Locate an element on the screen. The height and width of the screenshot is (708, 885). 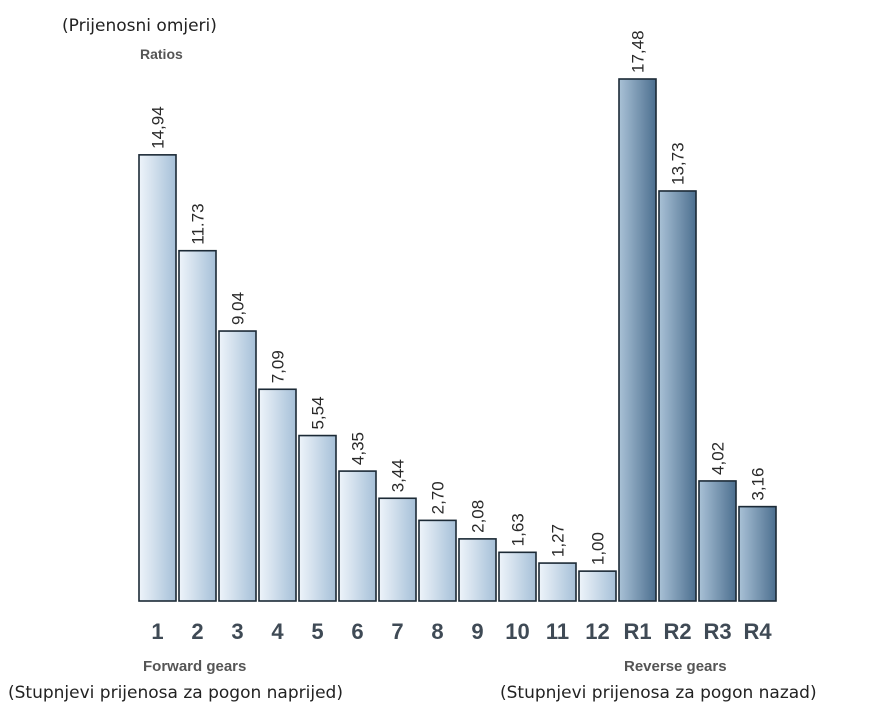
value-label-3: 9,04 is located at coordinates (238, 308).